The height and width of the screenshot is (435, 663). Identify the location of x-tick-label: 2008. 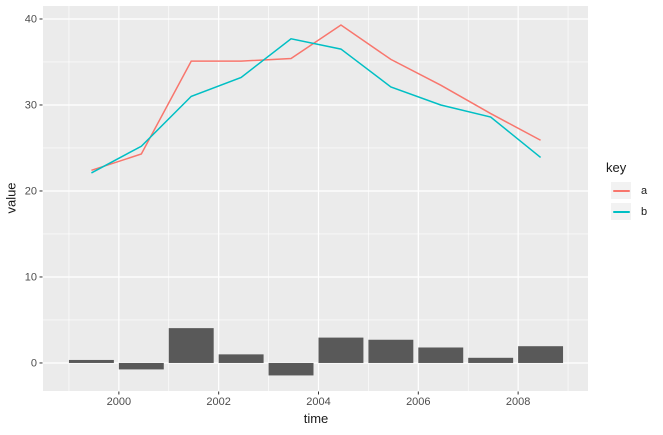
(518, 402).